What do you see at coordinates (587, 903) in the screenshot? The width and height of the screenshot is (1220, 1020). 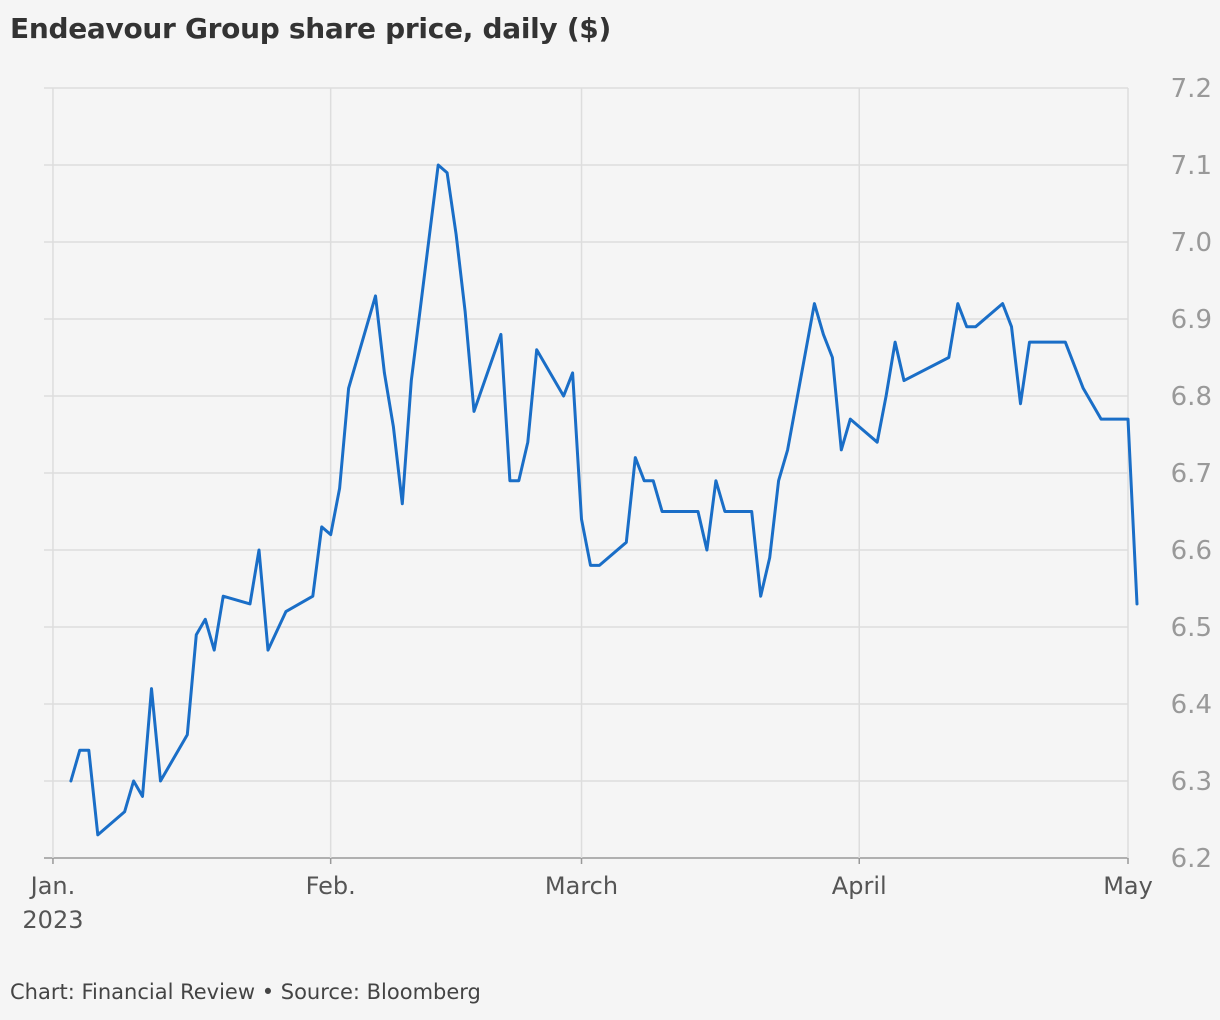 I see `x-axis-tick-labels: Jan. 2023 Feb. March April May` at bounding box center [587, 903].